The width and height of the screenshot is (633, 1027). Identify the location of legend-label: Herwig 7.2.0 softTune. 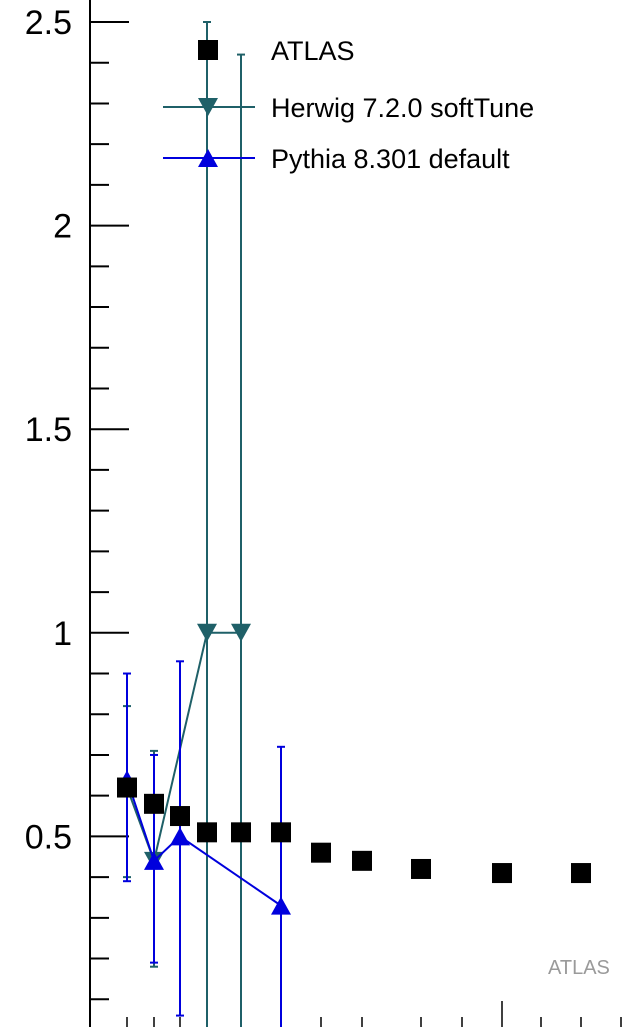
(402, 108).